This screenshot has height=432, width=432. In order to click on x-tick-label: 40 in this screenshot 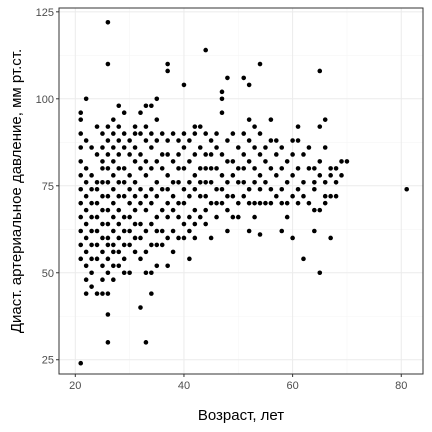, I will do `click(184, 386)`.